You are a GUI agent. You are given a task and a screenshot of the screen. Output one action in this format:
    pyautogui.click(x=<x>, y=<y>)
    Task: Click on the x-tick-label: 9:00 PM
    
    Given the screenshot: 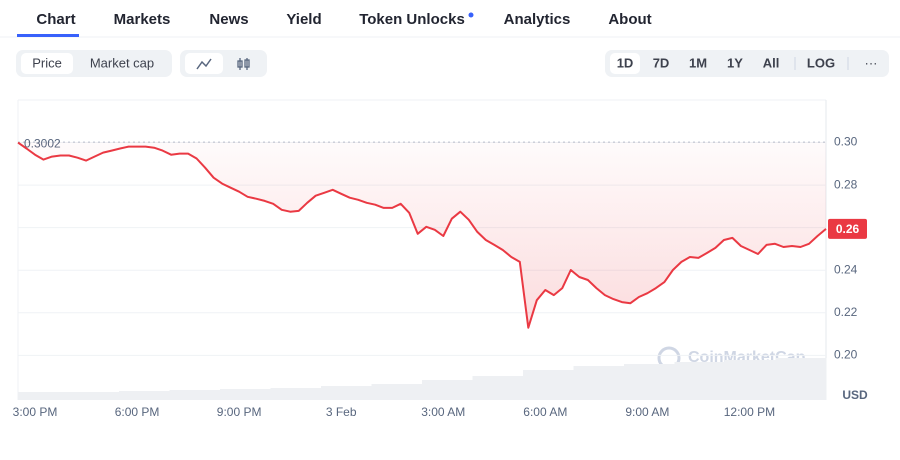 What is the action you would take?
    pyautogui.click(x=239, y=412)
    